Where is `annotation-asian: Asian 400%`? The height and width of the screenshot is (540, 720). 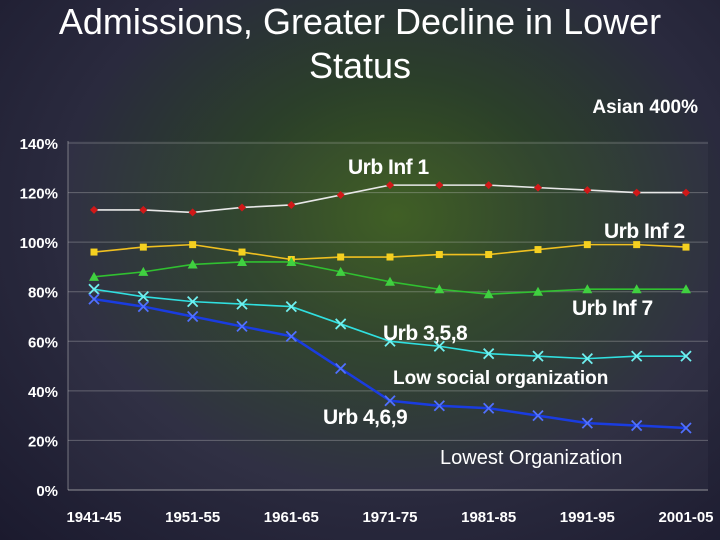
annotation-asian: Asian 400% is located at coordinates (645, 107).